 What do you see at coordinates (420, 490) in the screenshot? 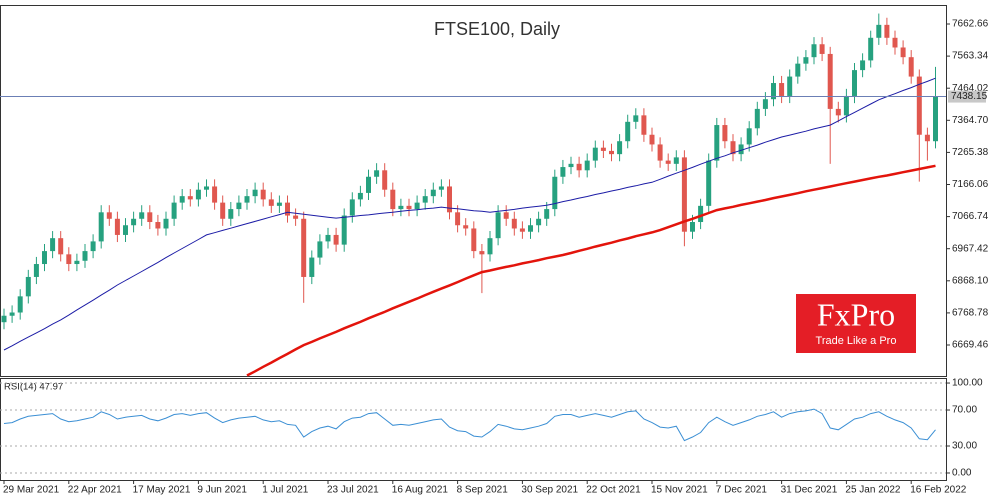
I see `x-tick-label: 16 Aug 2021` at bounding box center [420, 490].